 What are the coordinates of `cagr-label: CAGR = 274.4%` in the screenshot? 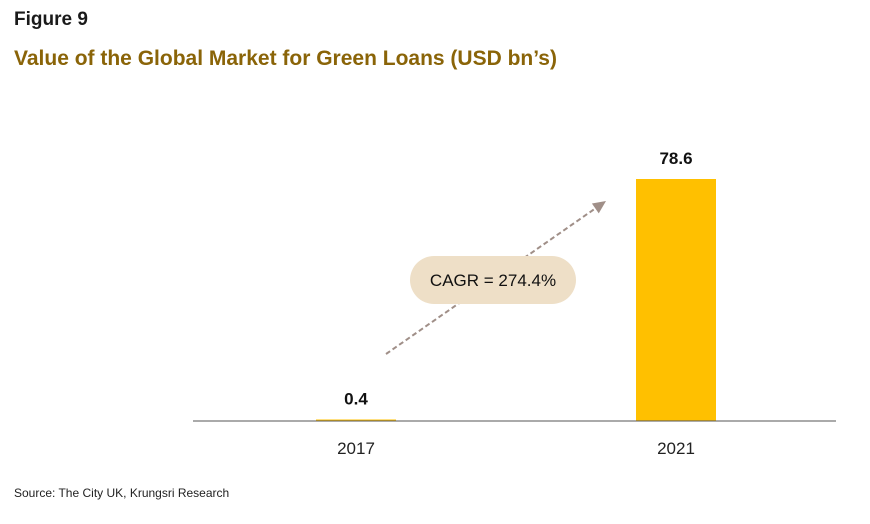 It's located at (493, 280).